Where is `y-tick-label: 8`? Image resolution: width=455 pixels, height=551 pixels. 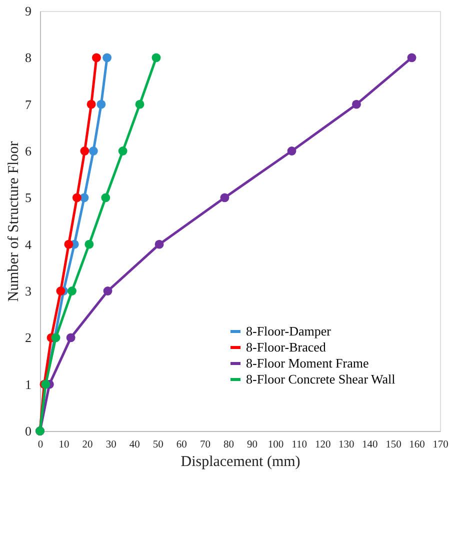 y-tick-label: 8 is located at coordinates (28, 58).